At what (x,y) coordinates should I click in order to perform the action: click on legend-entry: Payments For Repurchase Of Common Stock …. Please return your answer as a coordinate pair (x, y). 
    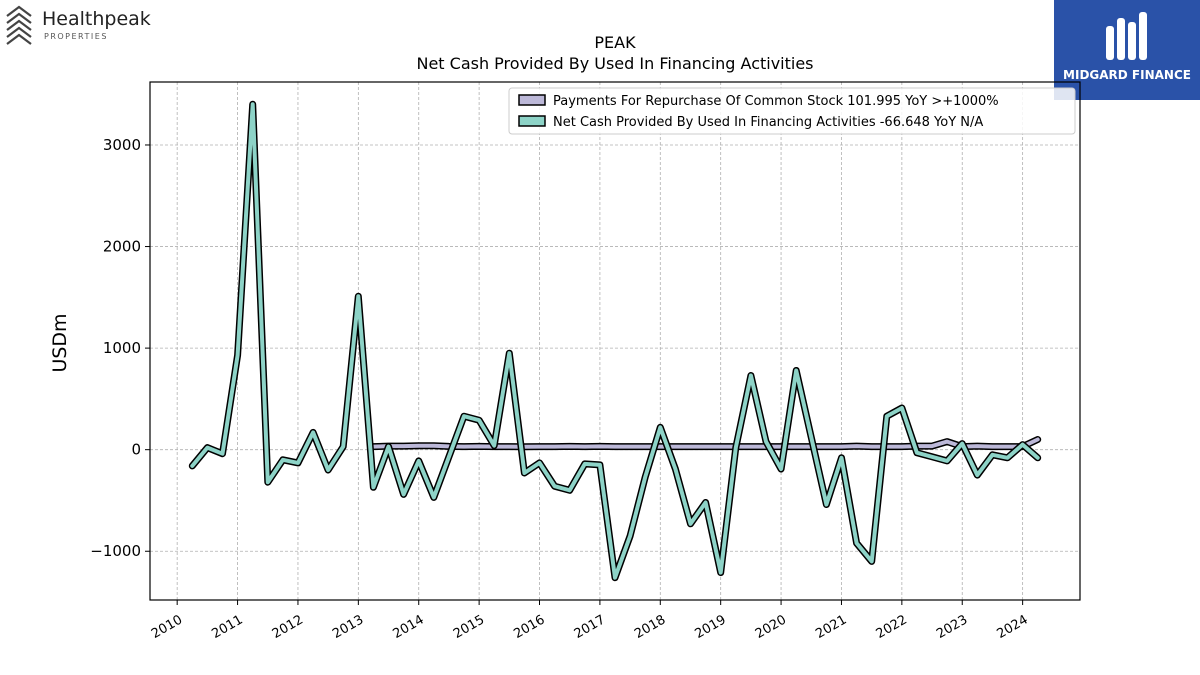
    Looking at the image, I should click on (776, 101).